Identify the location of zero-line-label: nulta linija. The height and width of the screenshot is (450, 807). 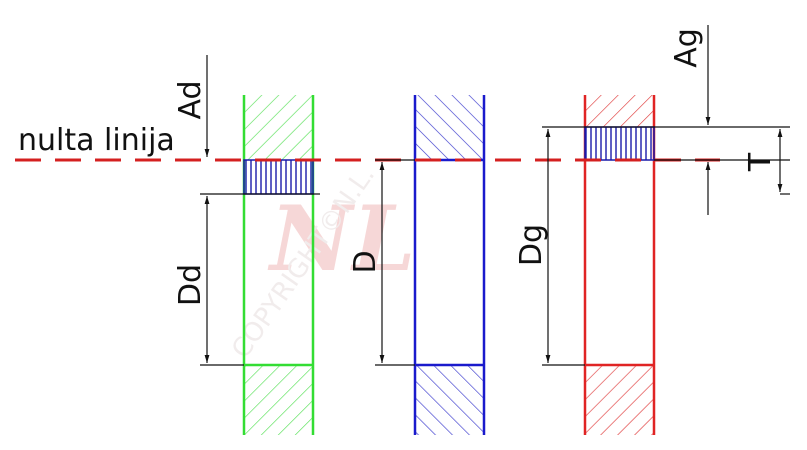
(96, 140).